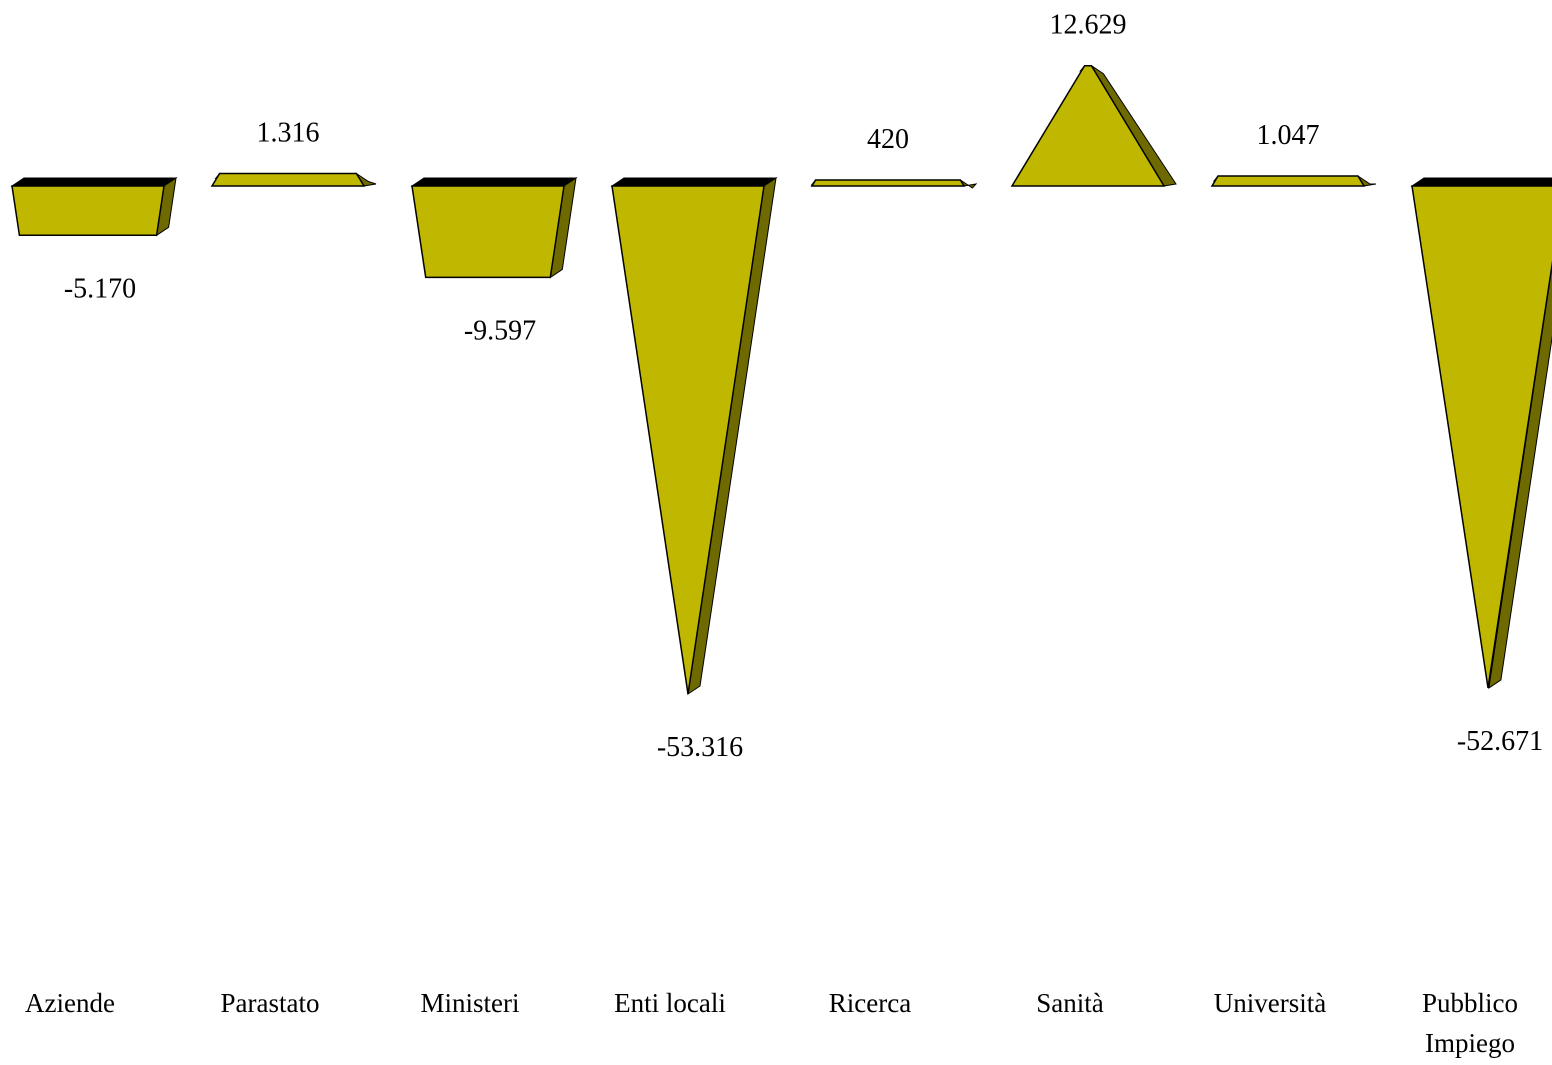 This screenshot has width=1552, height=1065. I want to click on category-label-7: Pubblico Impiego, so click(1470, 1023).